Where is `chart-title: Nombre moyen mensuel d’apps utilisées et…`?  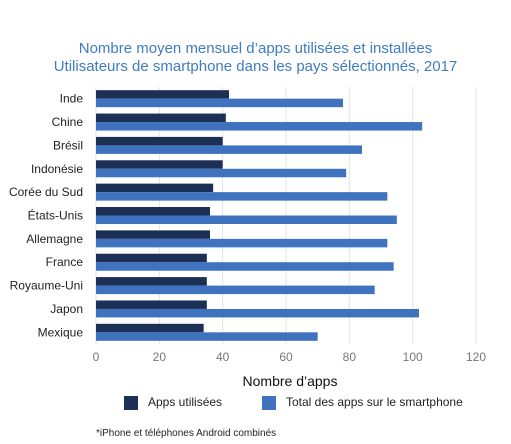
chart-title: Nombre moyen mensuel d’apps utilisées et… is located at coordinates (255, 48).